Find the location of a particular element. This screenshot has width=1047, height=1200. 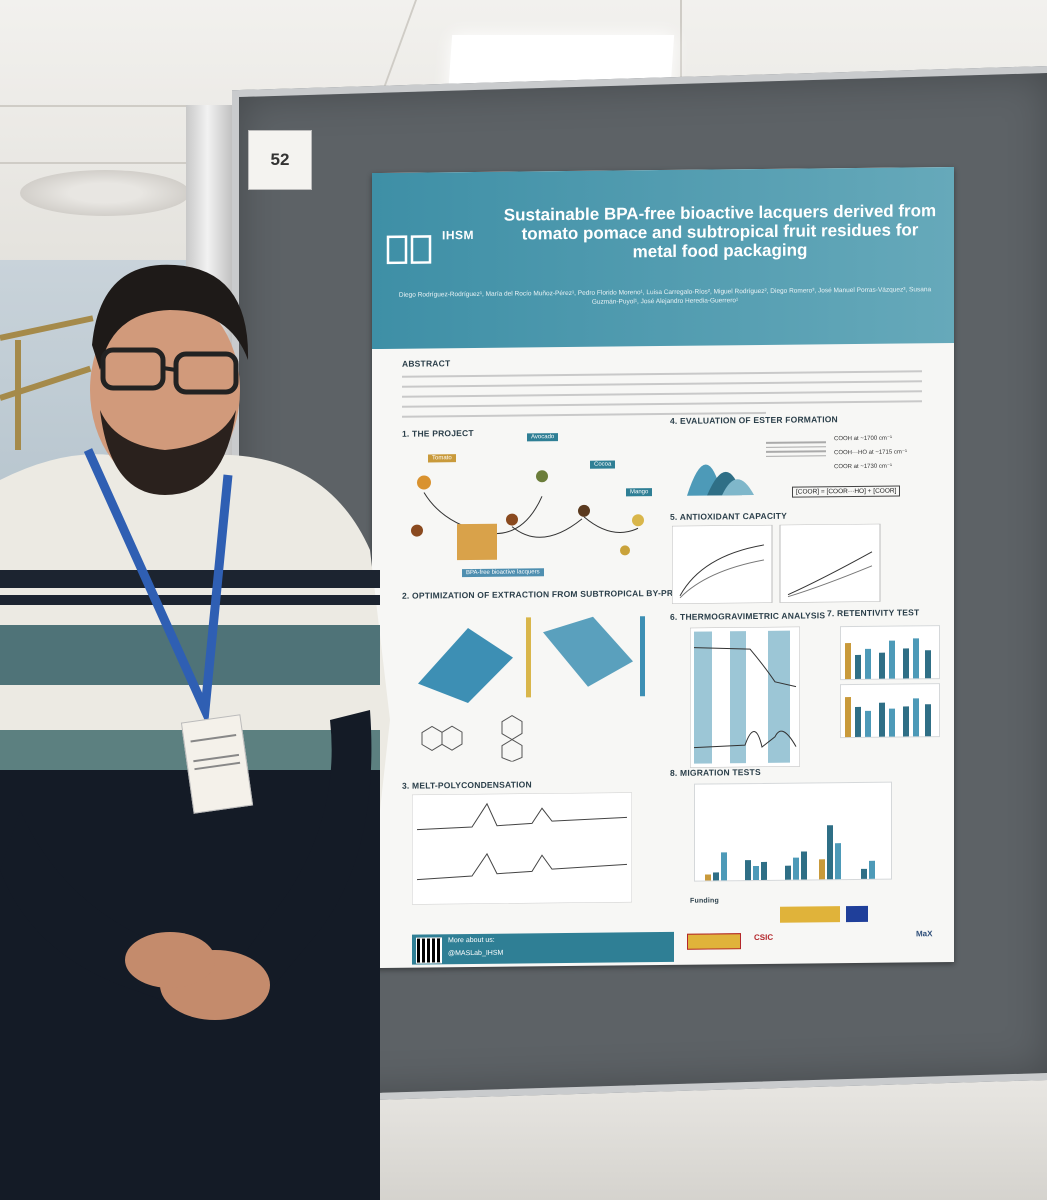

migration-chart is located at coordinates (793, 831).